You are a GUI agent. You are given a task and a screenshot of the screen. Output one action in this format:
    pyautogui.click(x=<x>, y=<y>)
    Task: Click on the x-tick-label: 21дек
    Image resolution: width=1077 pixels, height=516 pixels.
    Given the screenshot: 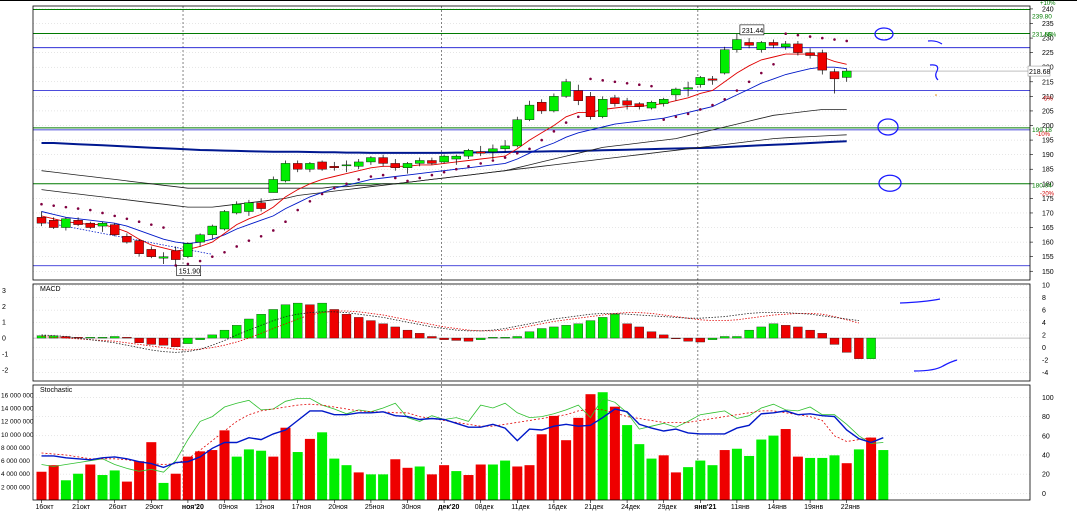 What is the action you would take?
    pyautogui.click(x=595, y=507)
    